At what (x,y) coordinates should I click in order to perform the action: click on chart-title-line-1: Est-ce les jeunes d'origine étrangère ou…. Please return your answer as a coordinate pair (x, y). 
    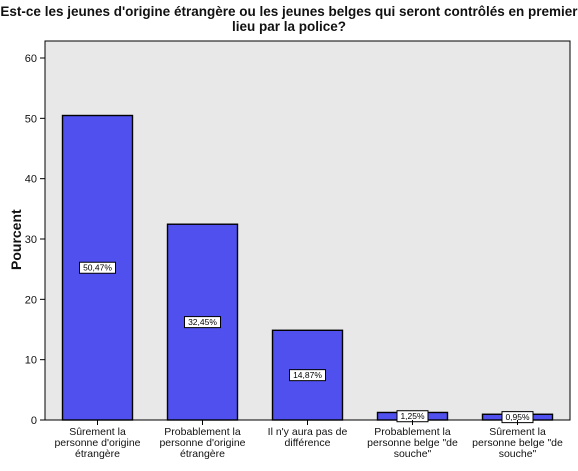
    Looking at the image, I should click on (289, 11).